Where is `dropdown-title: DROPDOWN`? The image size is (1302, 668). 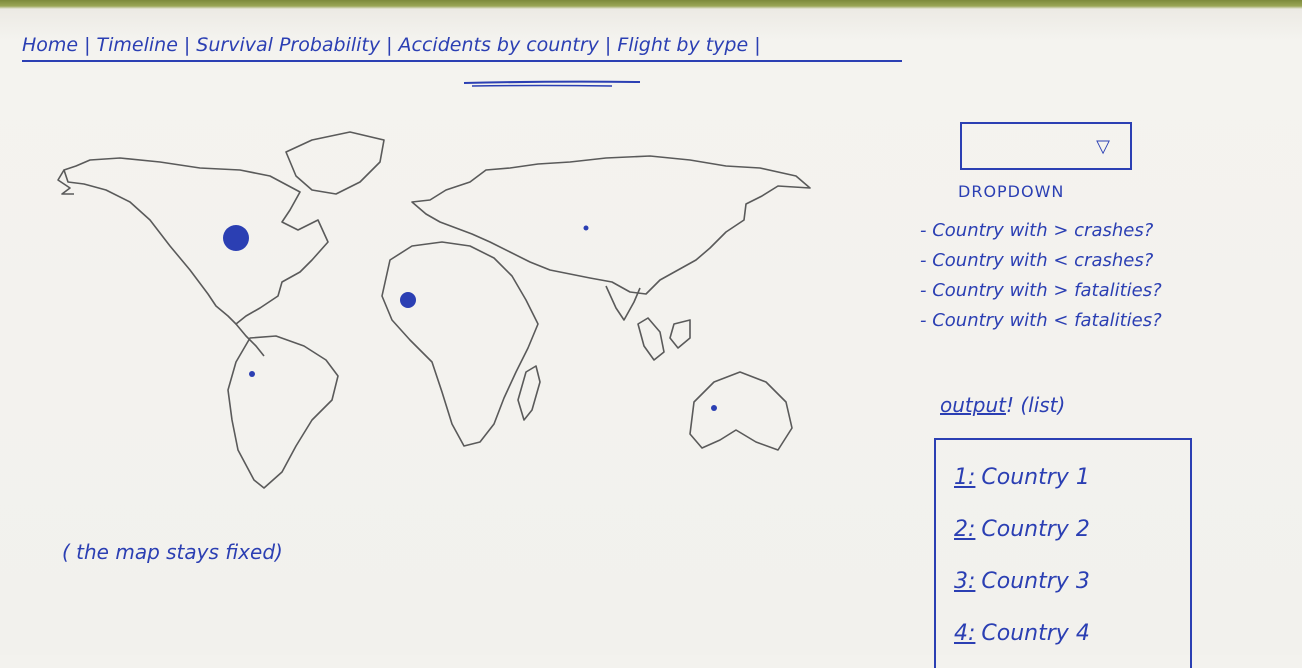 dropdown-title: DROPDOWN is located at coordinates (1011, 191).